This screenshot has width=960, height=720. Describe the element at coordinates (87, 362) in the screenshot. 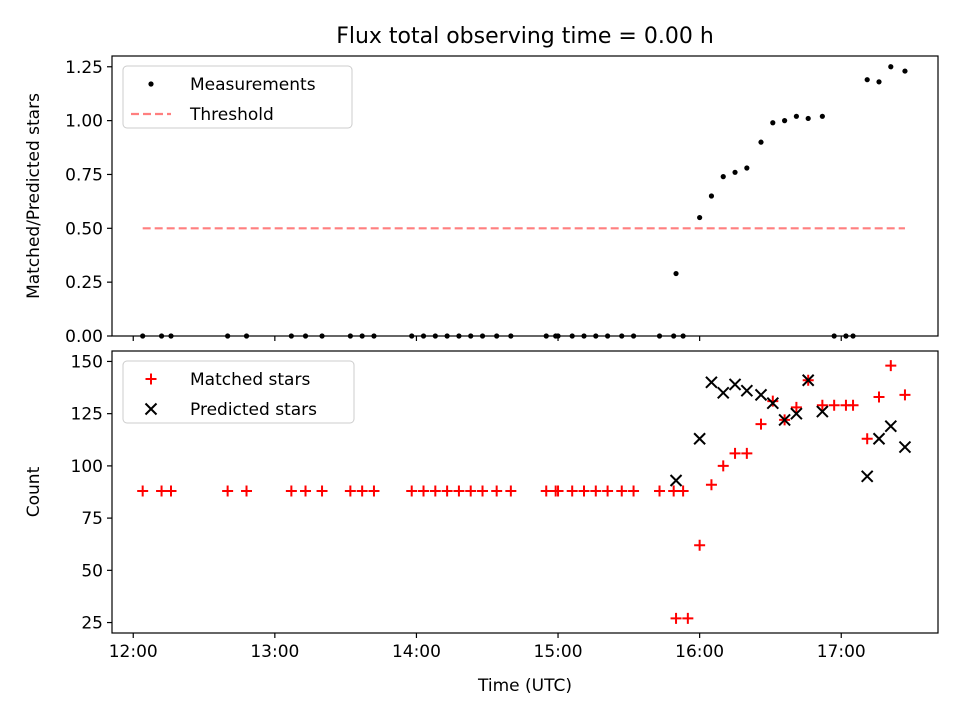

I see `y-tick-label: 150` at that location.